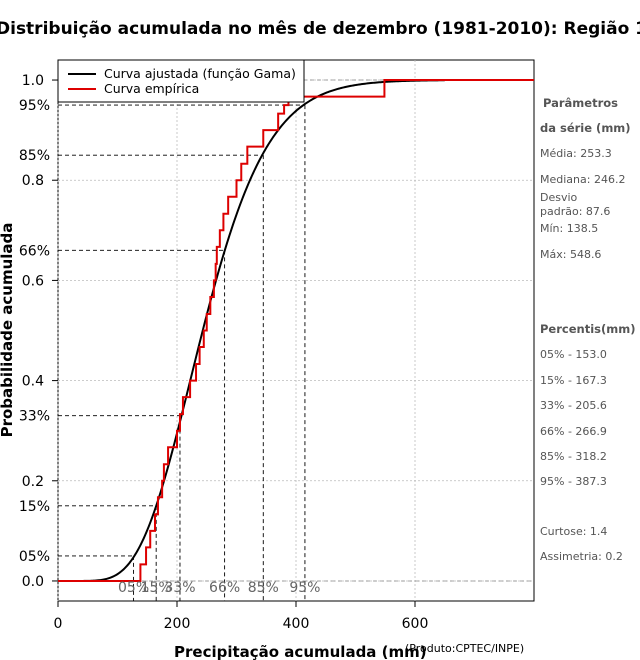 The height and width of the screenshot is (660, 640). I want to click on curtose: Curtose: 1.4, so click(573, 531).